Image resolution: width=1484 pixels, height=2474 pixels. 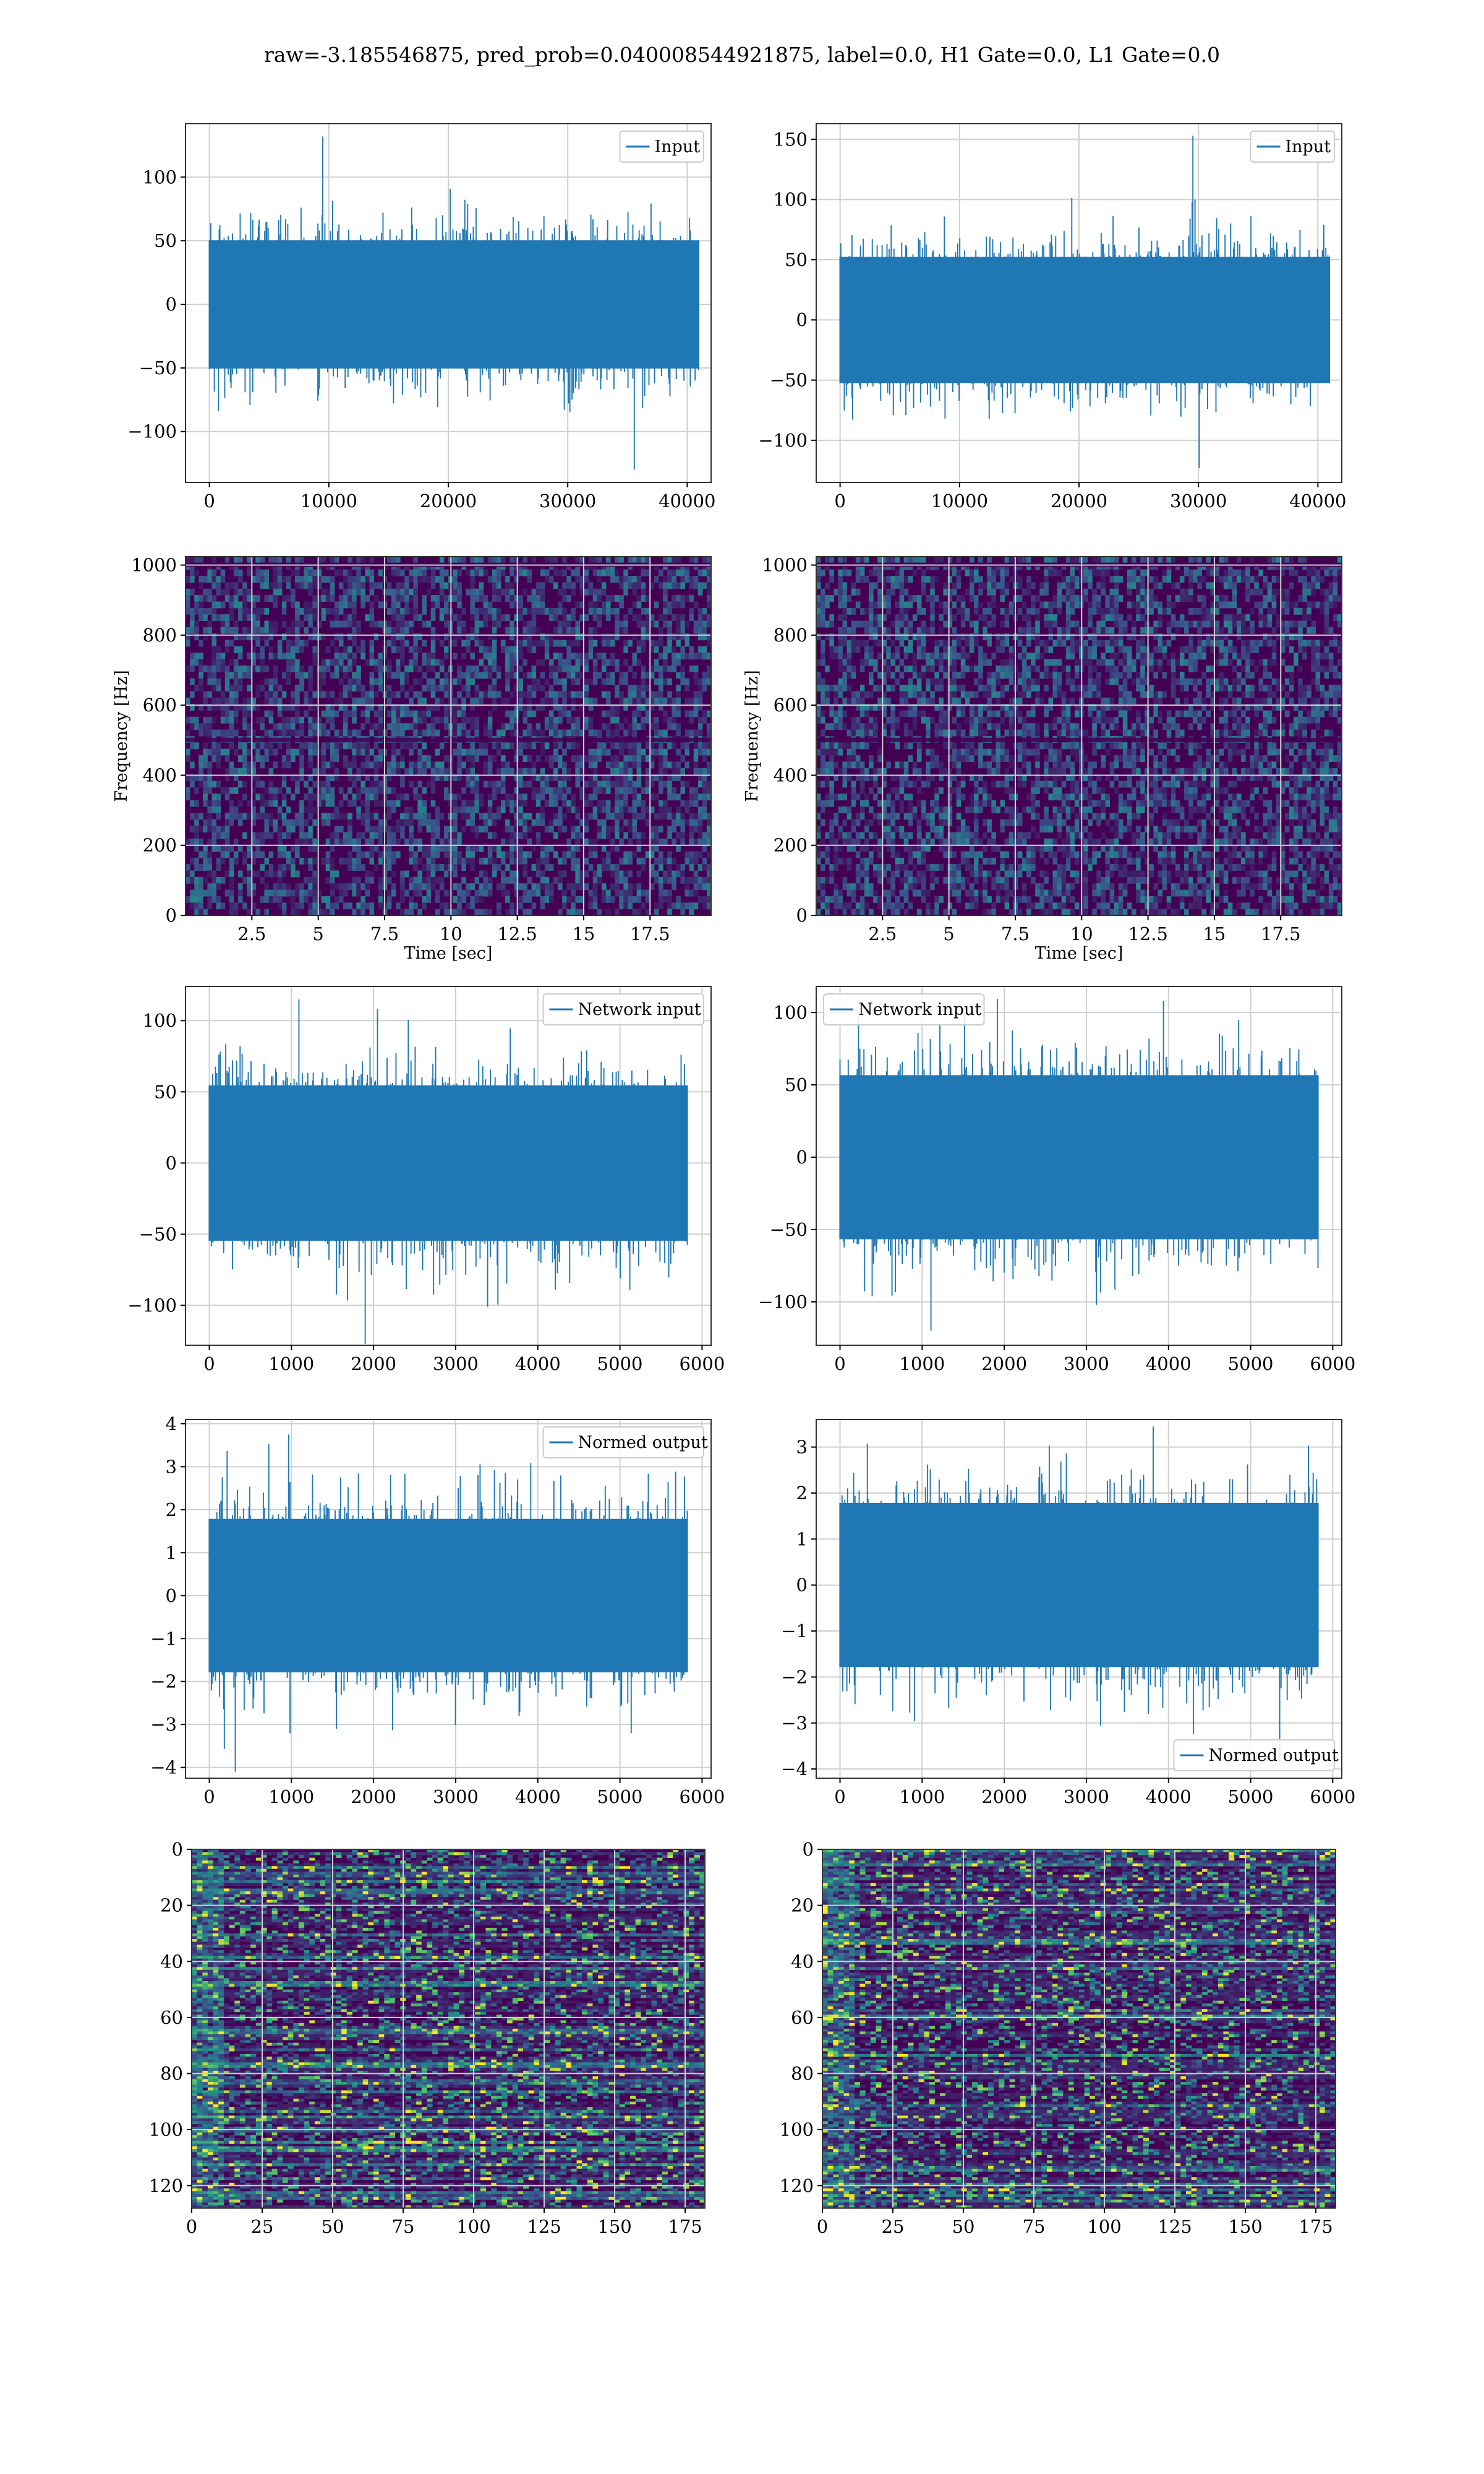 What do you see at coordinates (171, 1961) in the screenshot?
I see `y-tick-label: 40` at bounding box center [171, 1961].